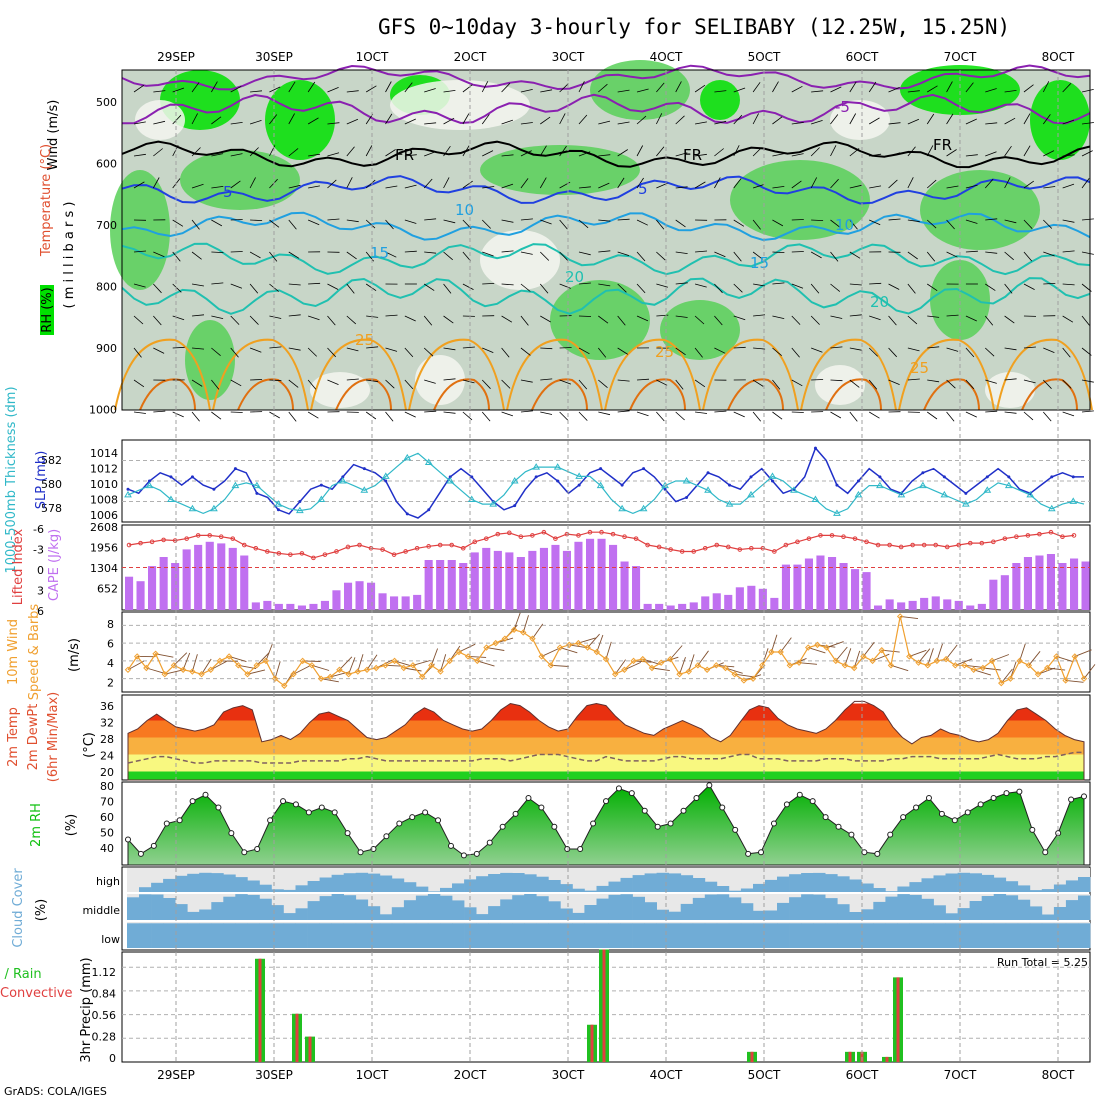 This screenshot has height=1100, width=1100. Describe the element at coordinates (942, 145) in the screenshot. I see `contour-label: FR` at that location.